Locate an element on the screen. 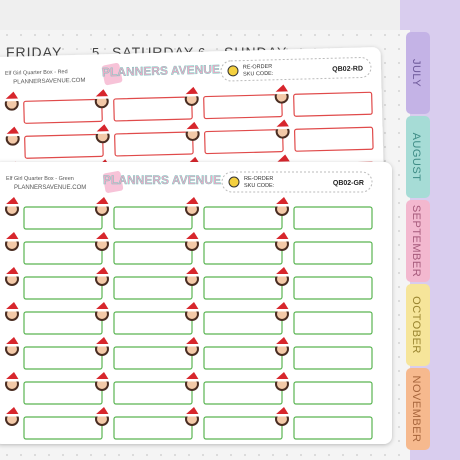  product-name: Elf Girl Quarter Box - Red is located at coordinates (36, 73).